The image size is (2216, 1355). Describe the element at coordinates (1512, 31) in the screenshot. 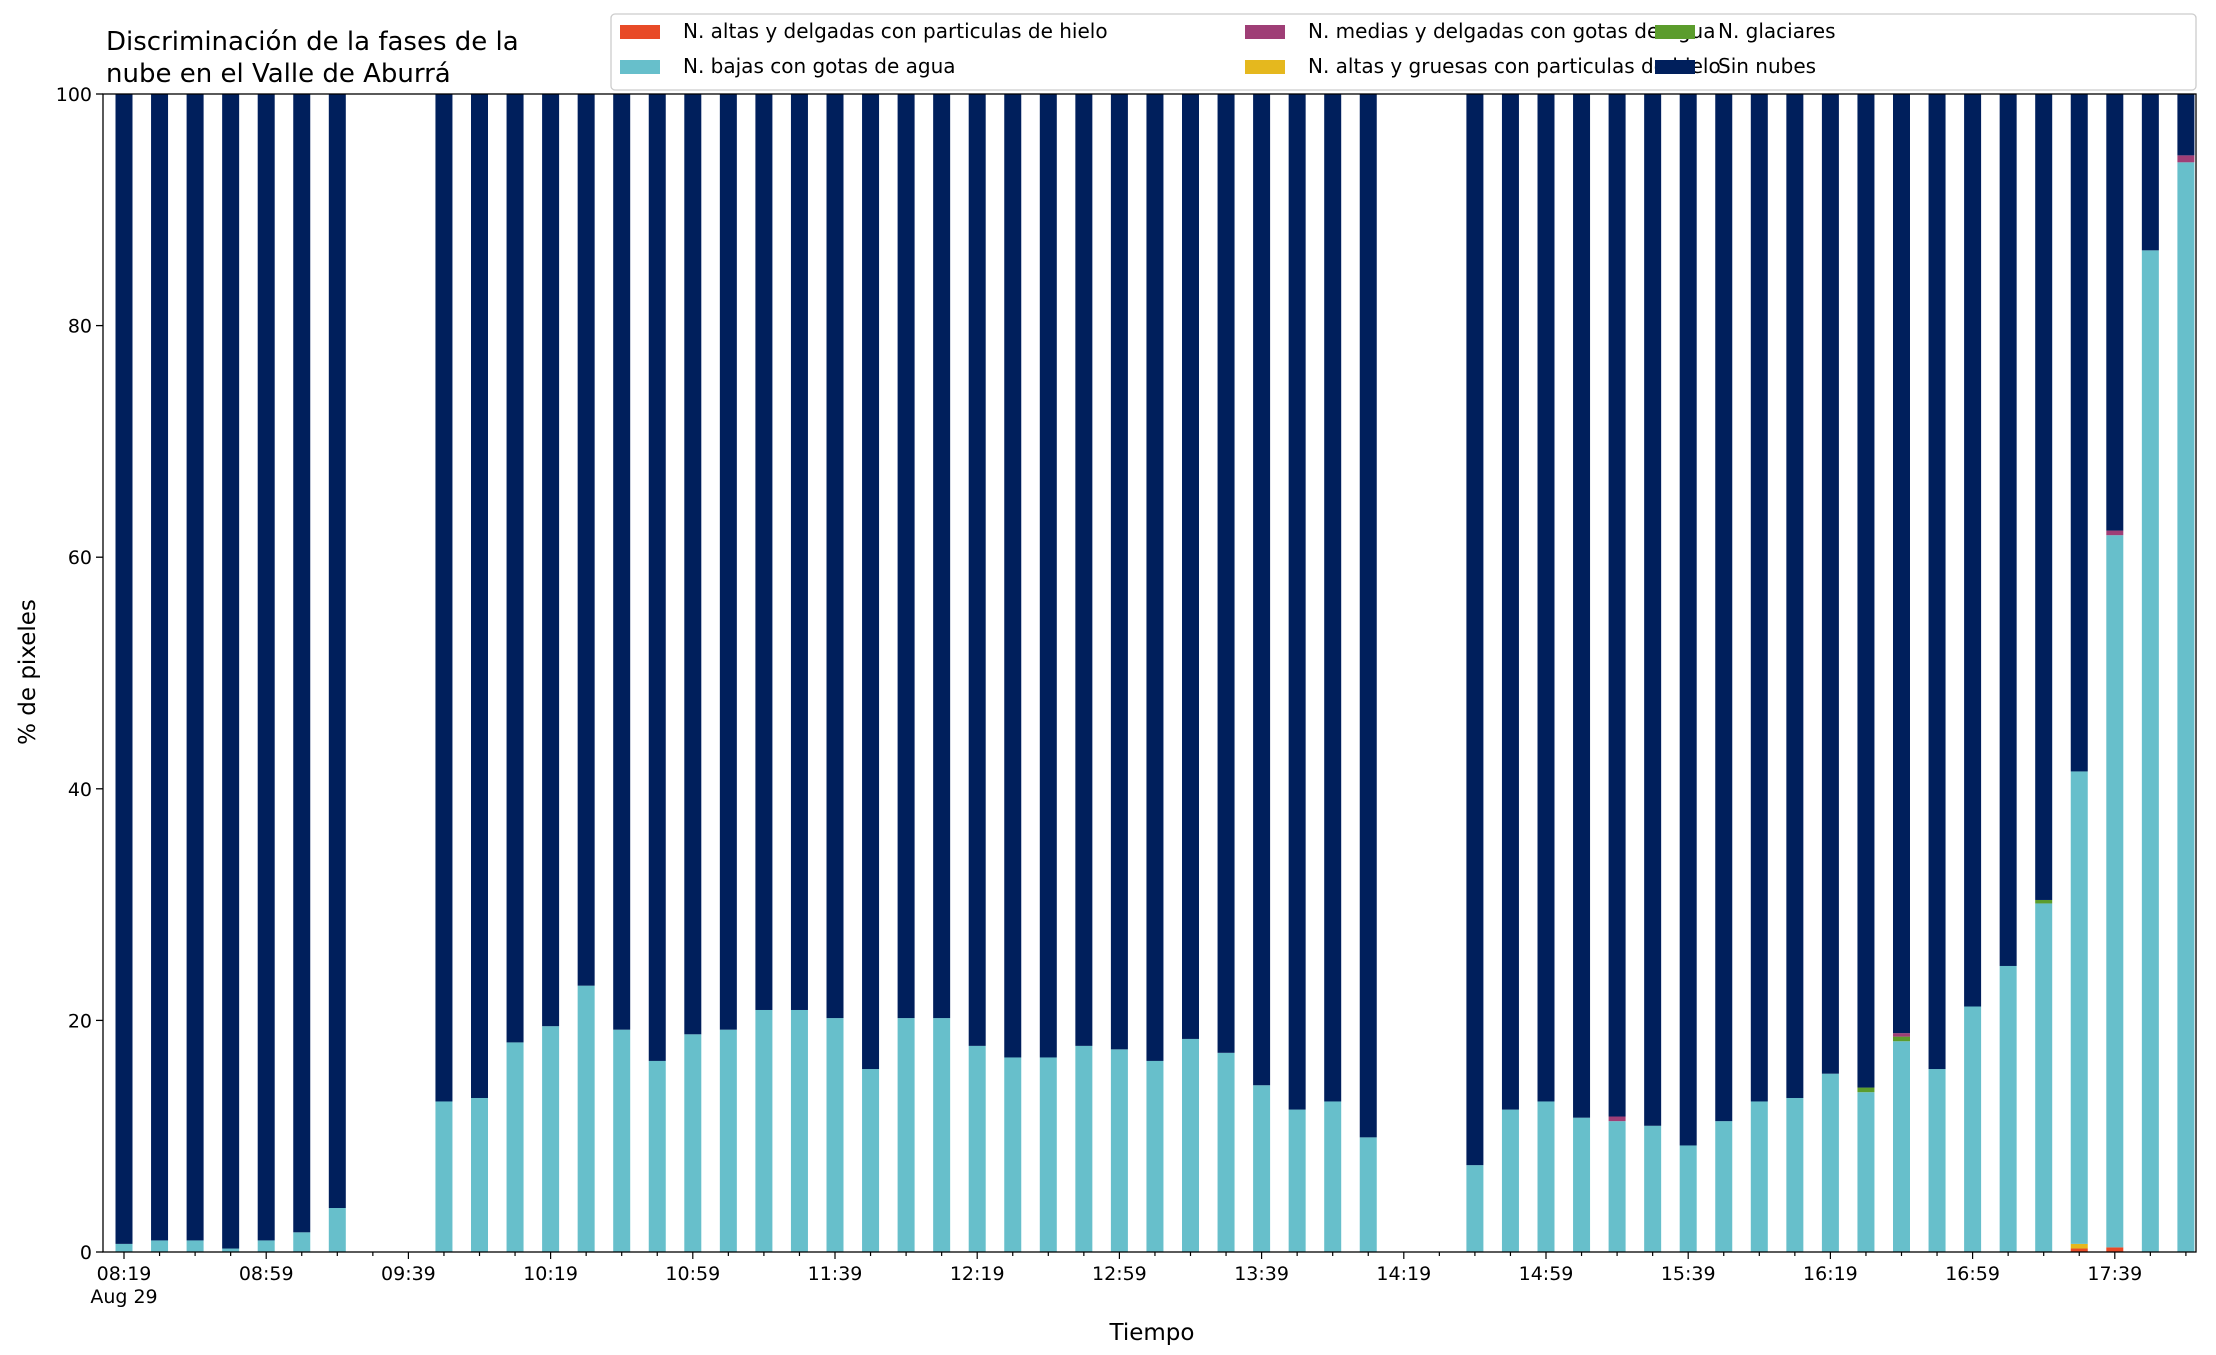

I see `legend-label-4: N. medias y delgadas con gotas de agua` at that location.